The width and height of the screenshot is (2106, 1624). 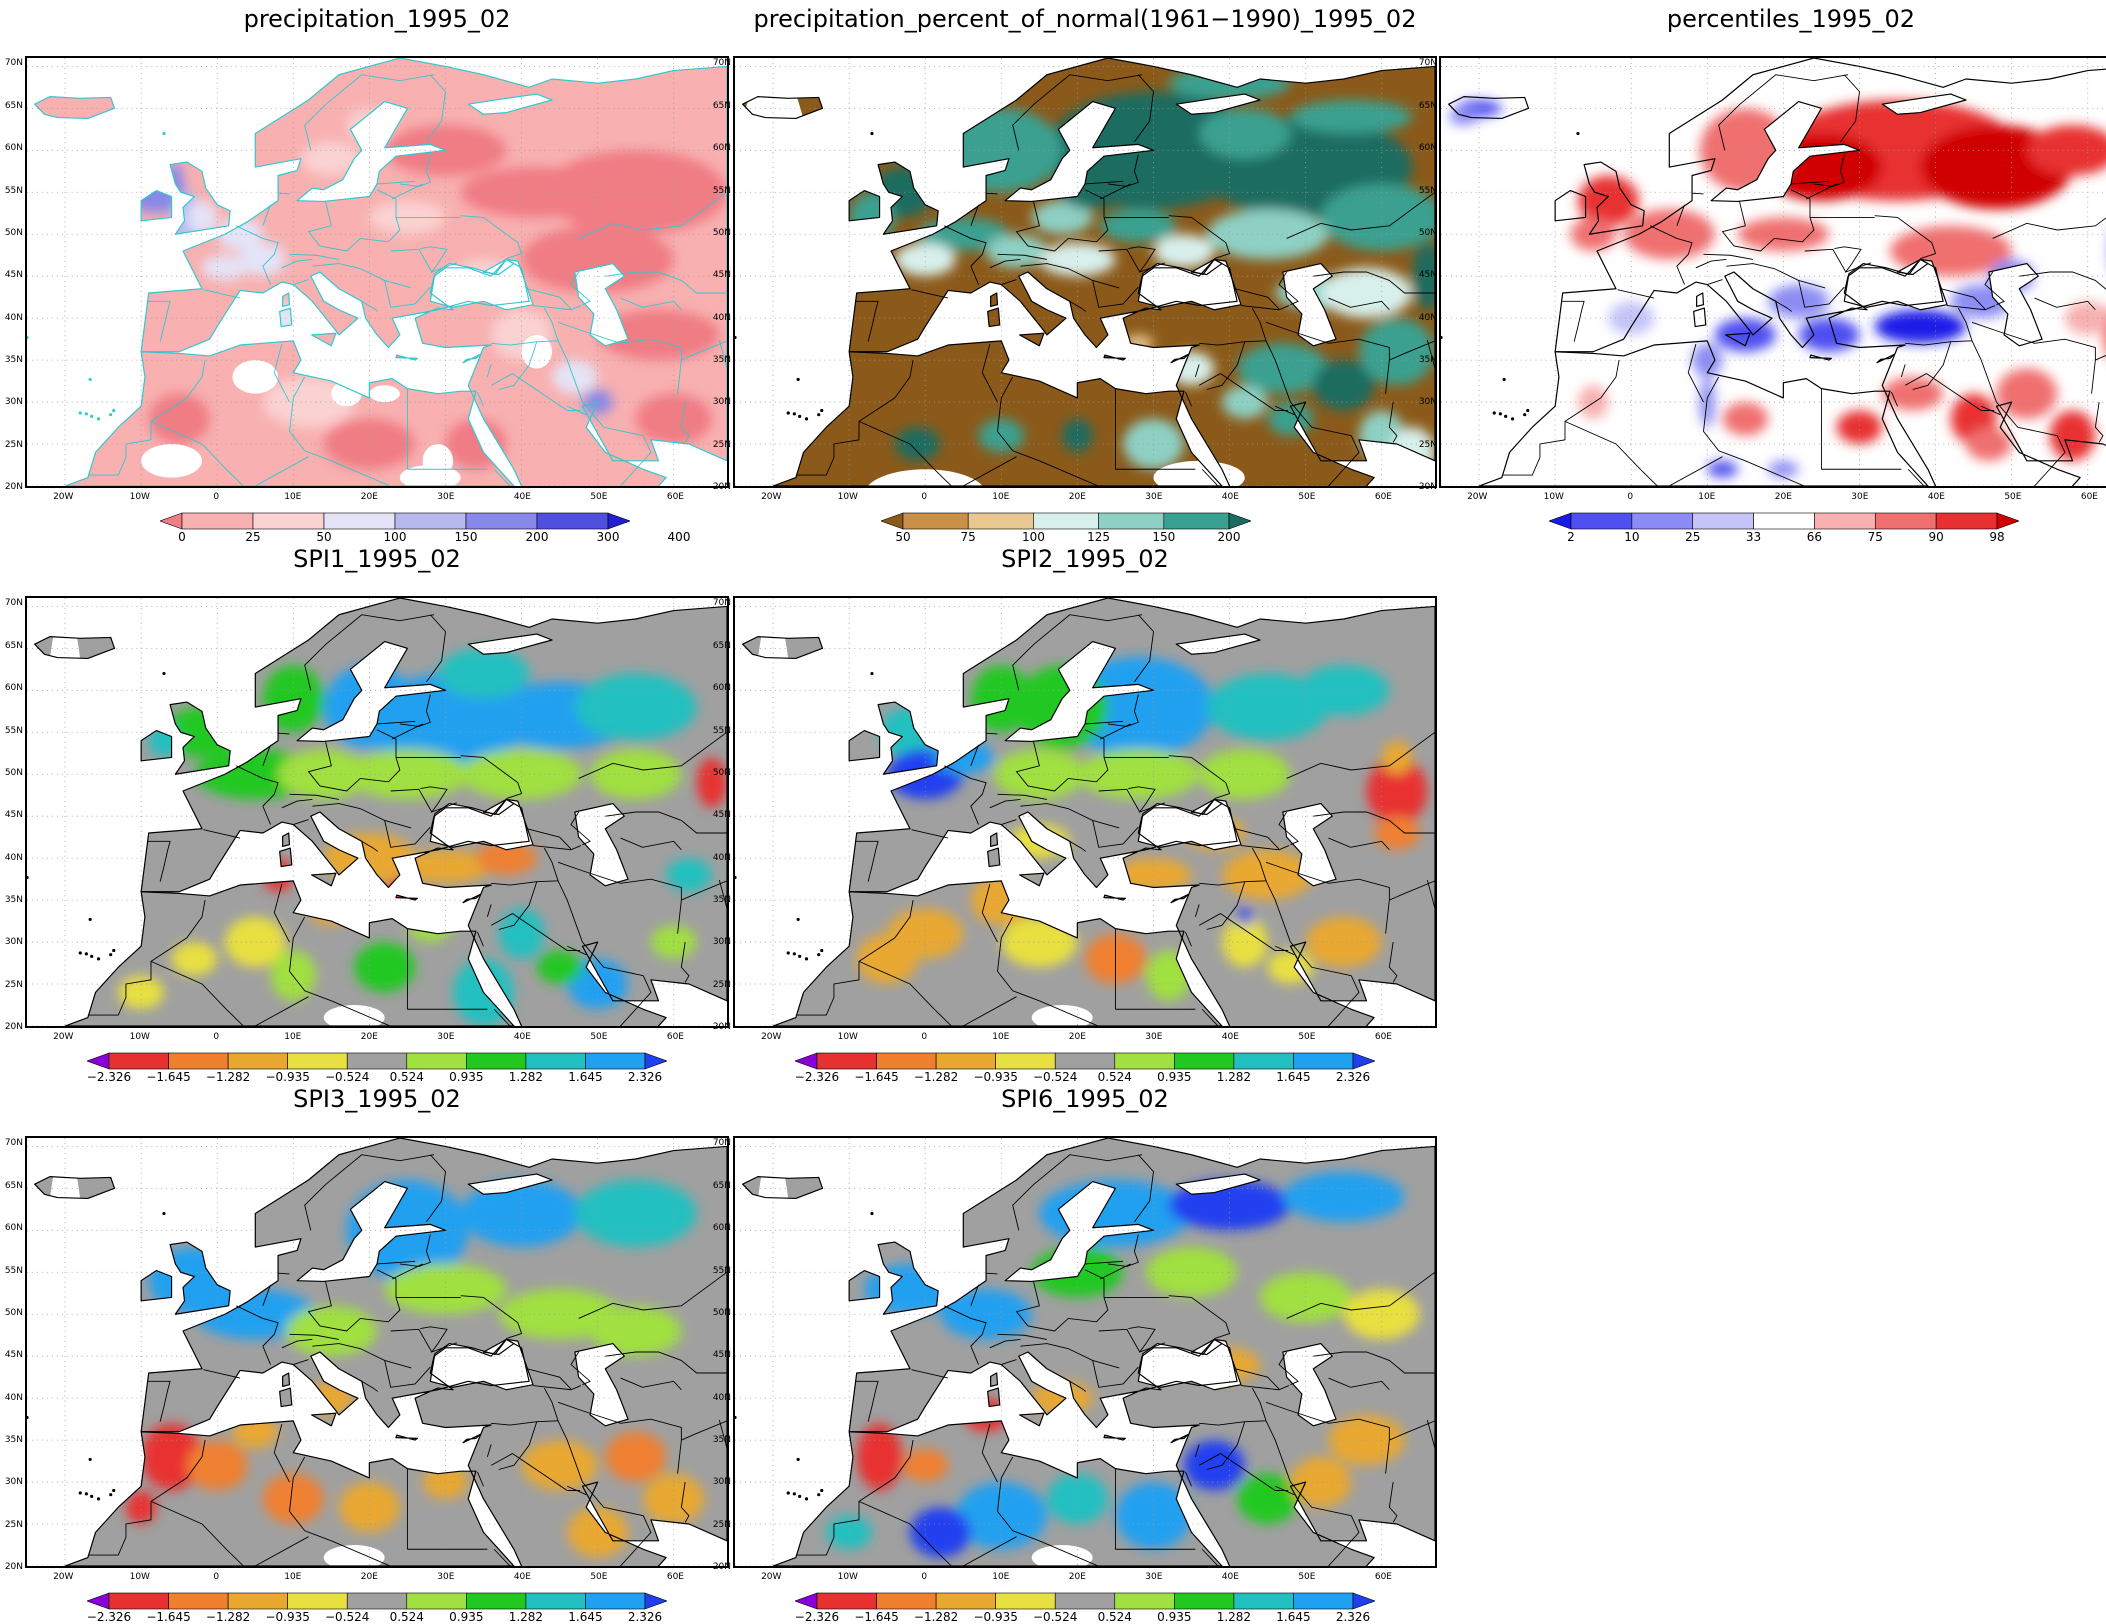 What do you see at coordinates (679, 537) in the screenshot?
I see `colorbar-label: 400` at bounding box center [679, 537].